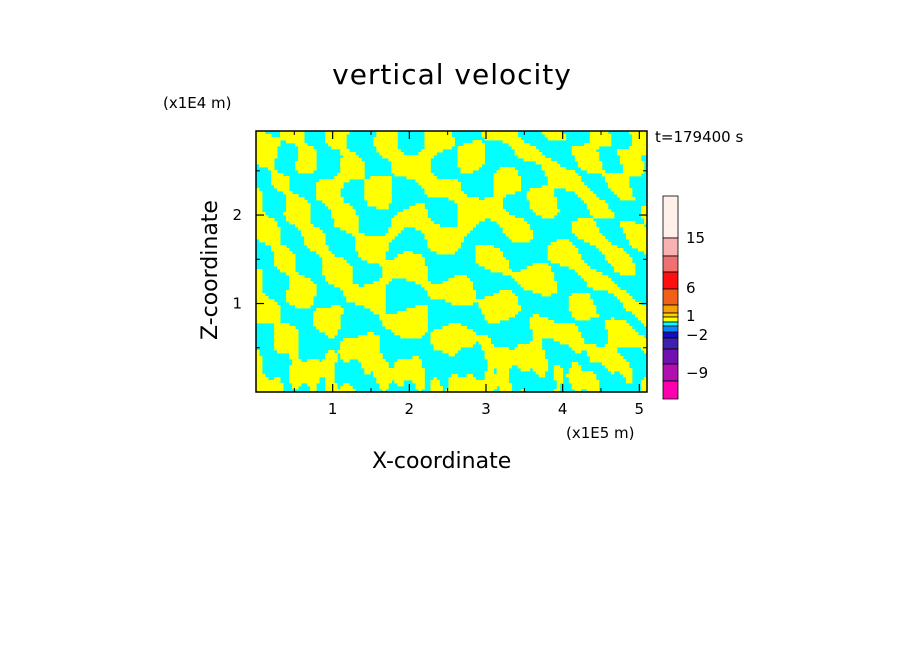 This screenshot has height=654, width=904. What do you see at coordinates (670, 329) in the screenshot?
I see `colorbar-bin` at bounding box center [670, 329].